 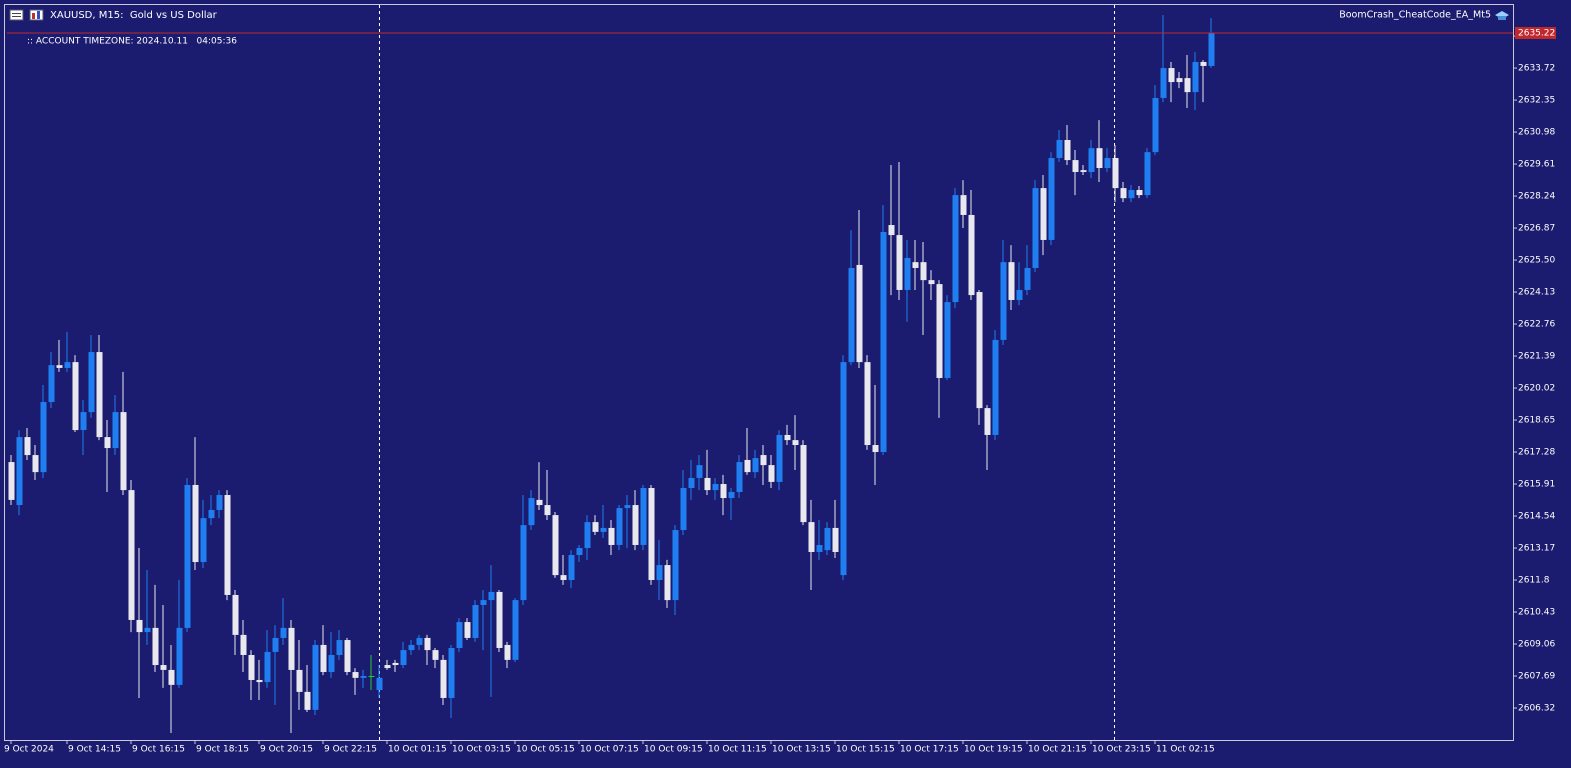 What do you see at coordinates (1536, 645) in the screenshot?
I see `y-tick-label: 2609.06` at bounding box center [1536, 645].